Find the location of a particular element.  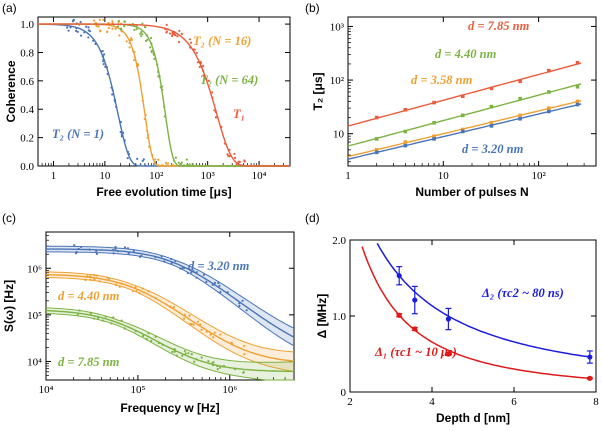

panel-c-xtick-label: 10⁶ is located at coordinates (229, 390).